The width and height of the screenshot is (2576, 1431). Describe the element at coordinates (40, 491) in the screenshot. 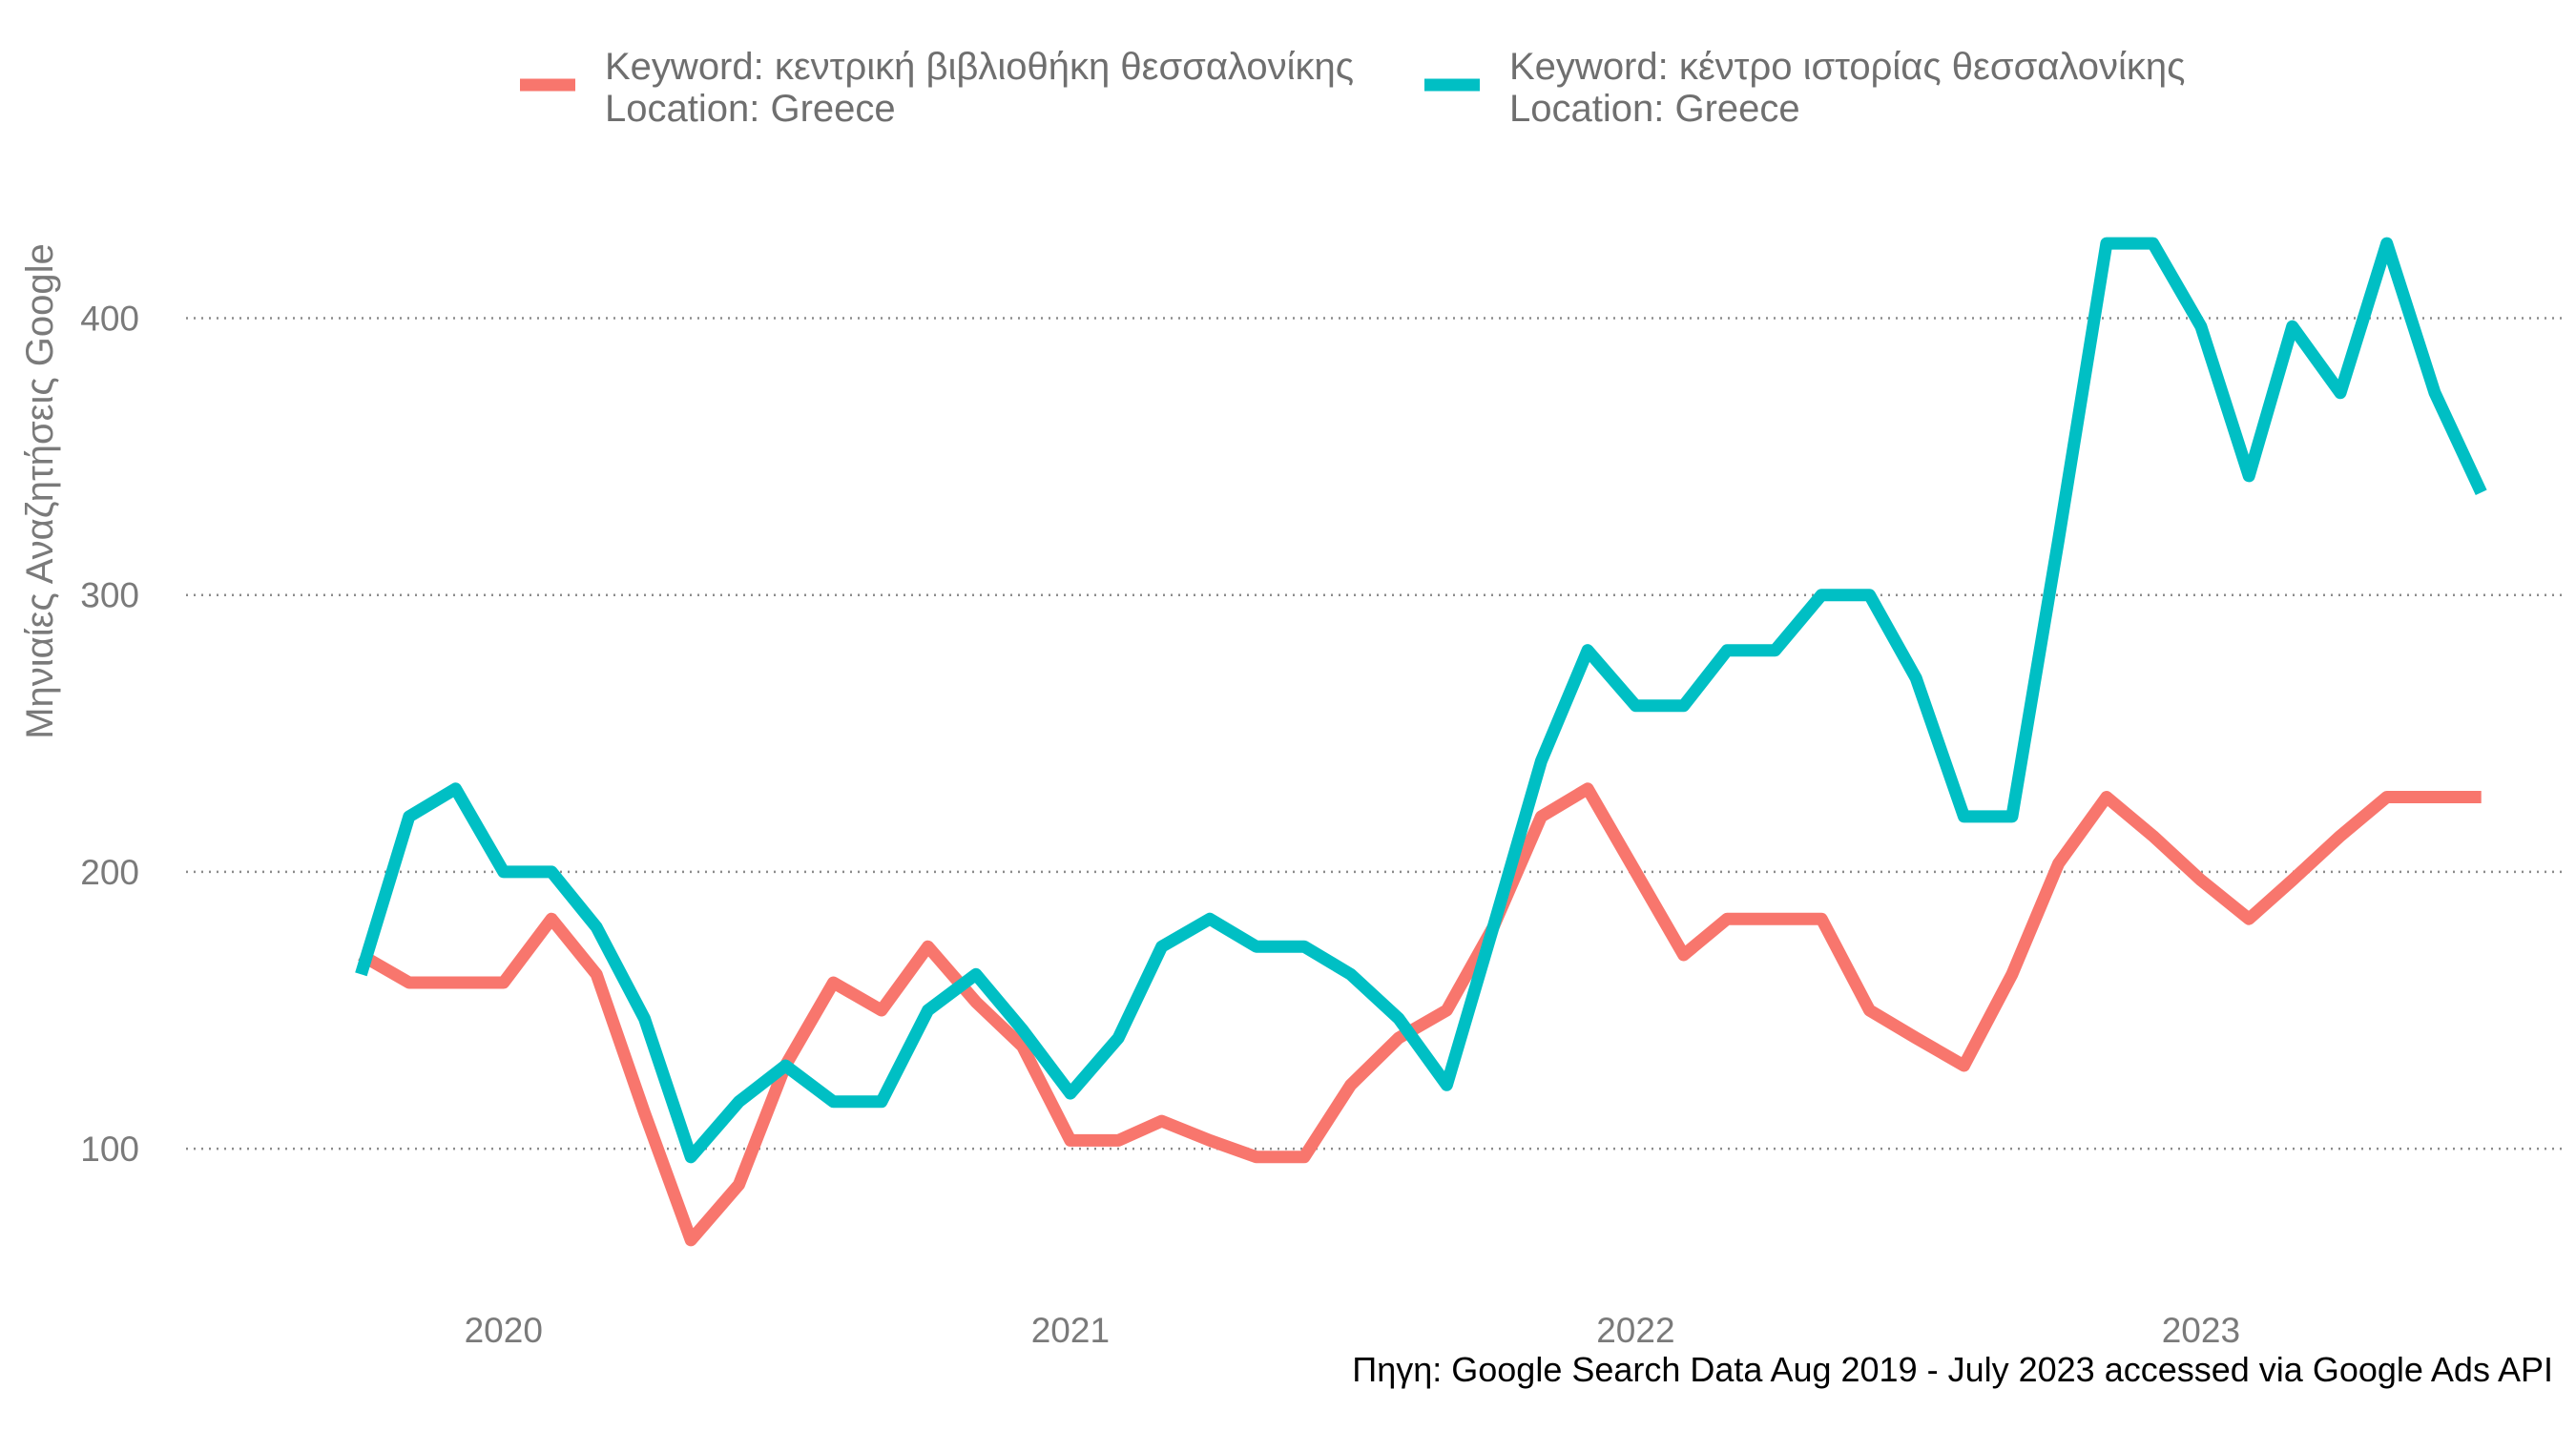

I see `y-axis-title: Μηνιαίες Αναζητήσεις Google` at that location.